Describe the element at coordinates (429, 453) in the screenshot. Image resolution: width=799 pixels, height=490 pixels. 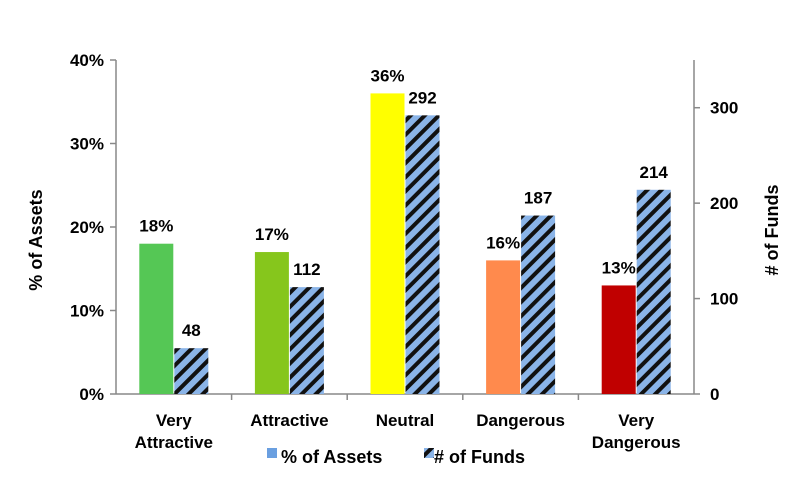
I see `legend-swatch-funds` at that location.